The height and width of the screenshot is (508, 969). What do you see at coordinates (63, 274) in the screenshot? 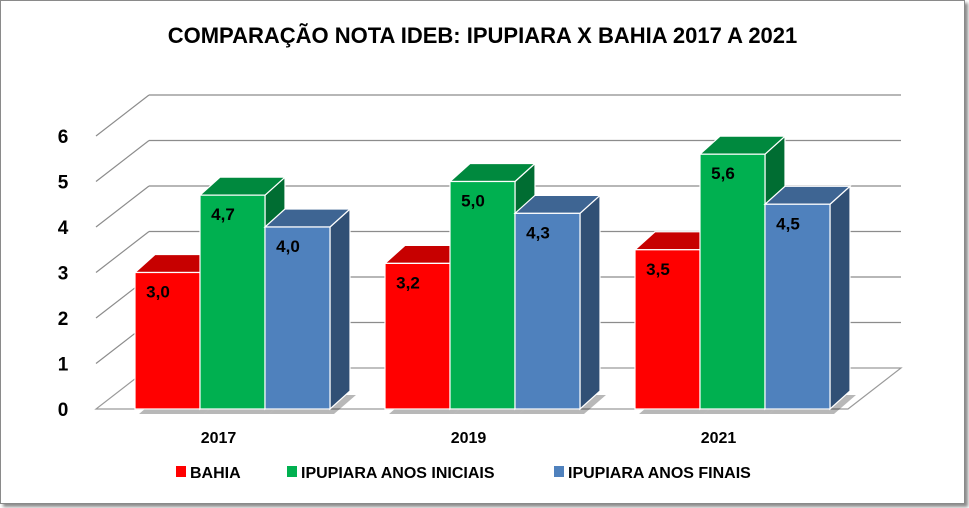
I see `y-tick-label: 3` at bounding box center [63, 274].